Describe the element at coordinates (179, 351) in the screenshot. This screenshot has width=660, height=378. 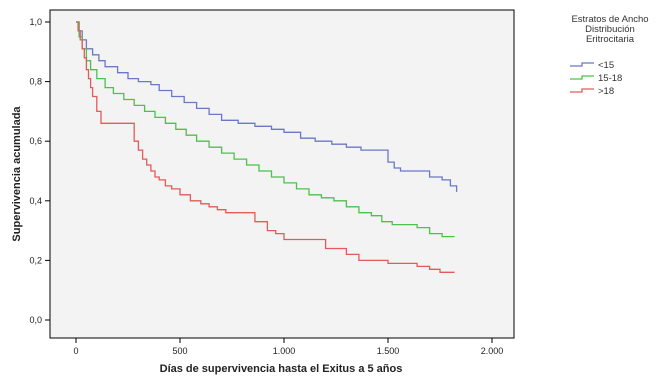
I see `x-tick-label: 500` at that location.